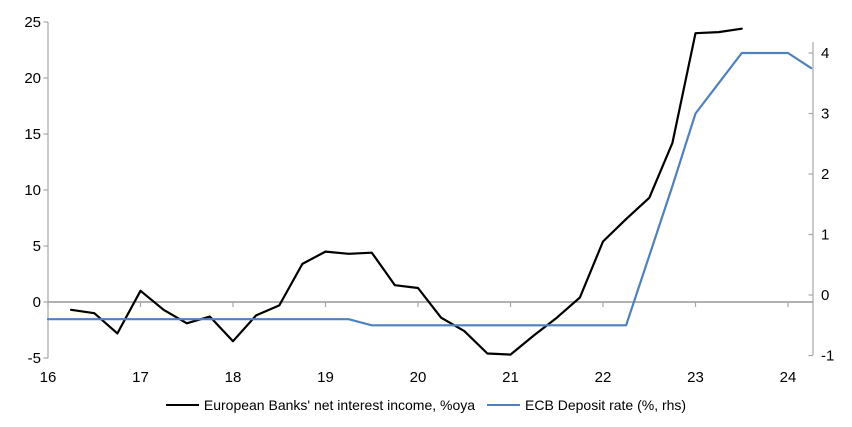  I want to click on right-axis-tick-label: -1, so click(827, 356).